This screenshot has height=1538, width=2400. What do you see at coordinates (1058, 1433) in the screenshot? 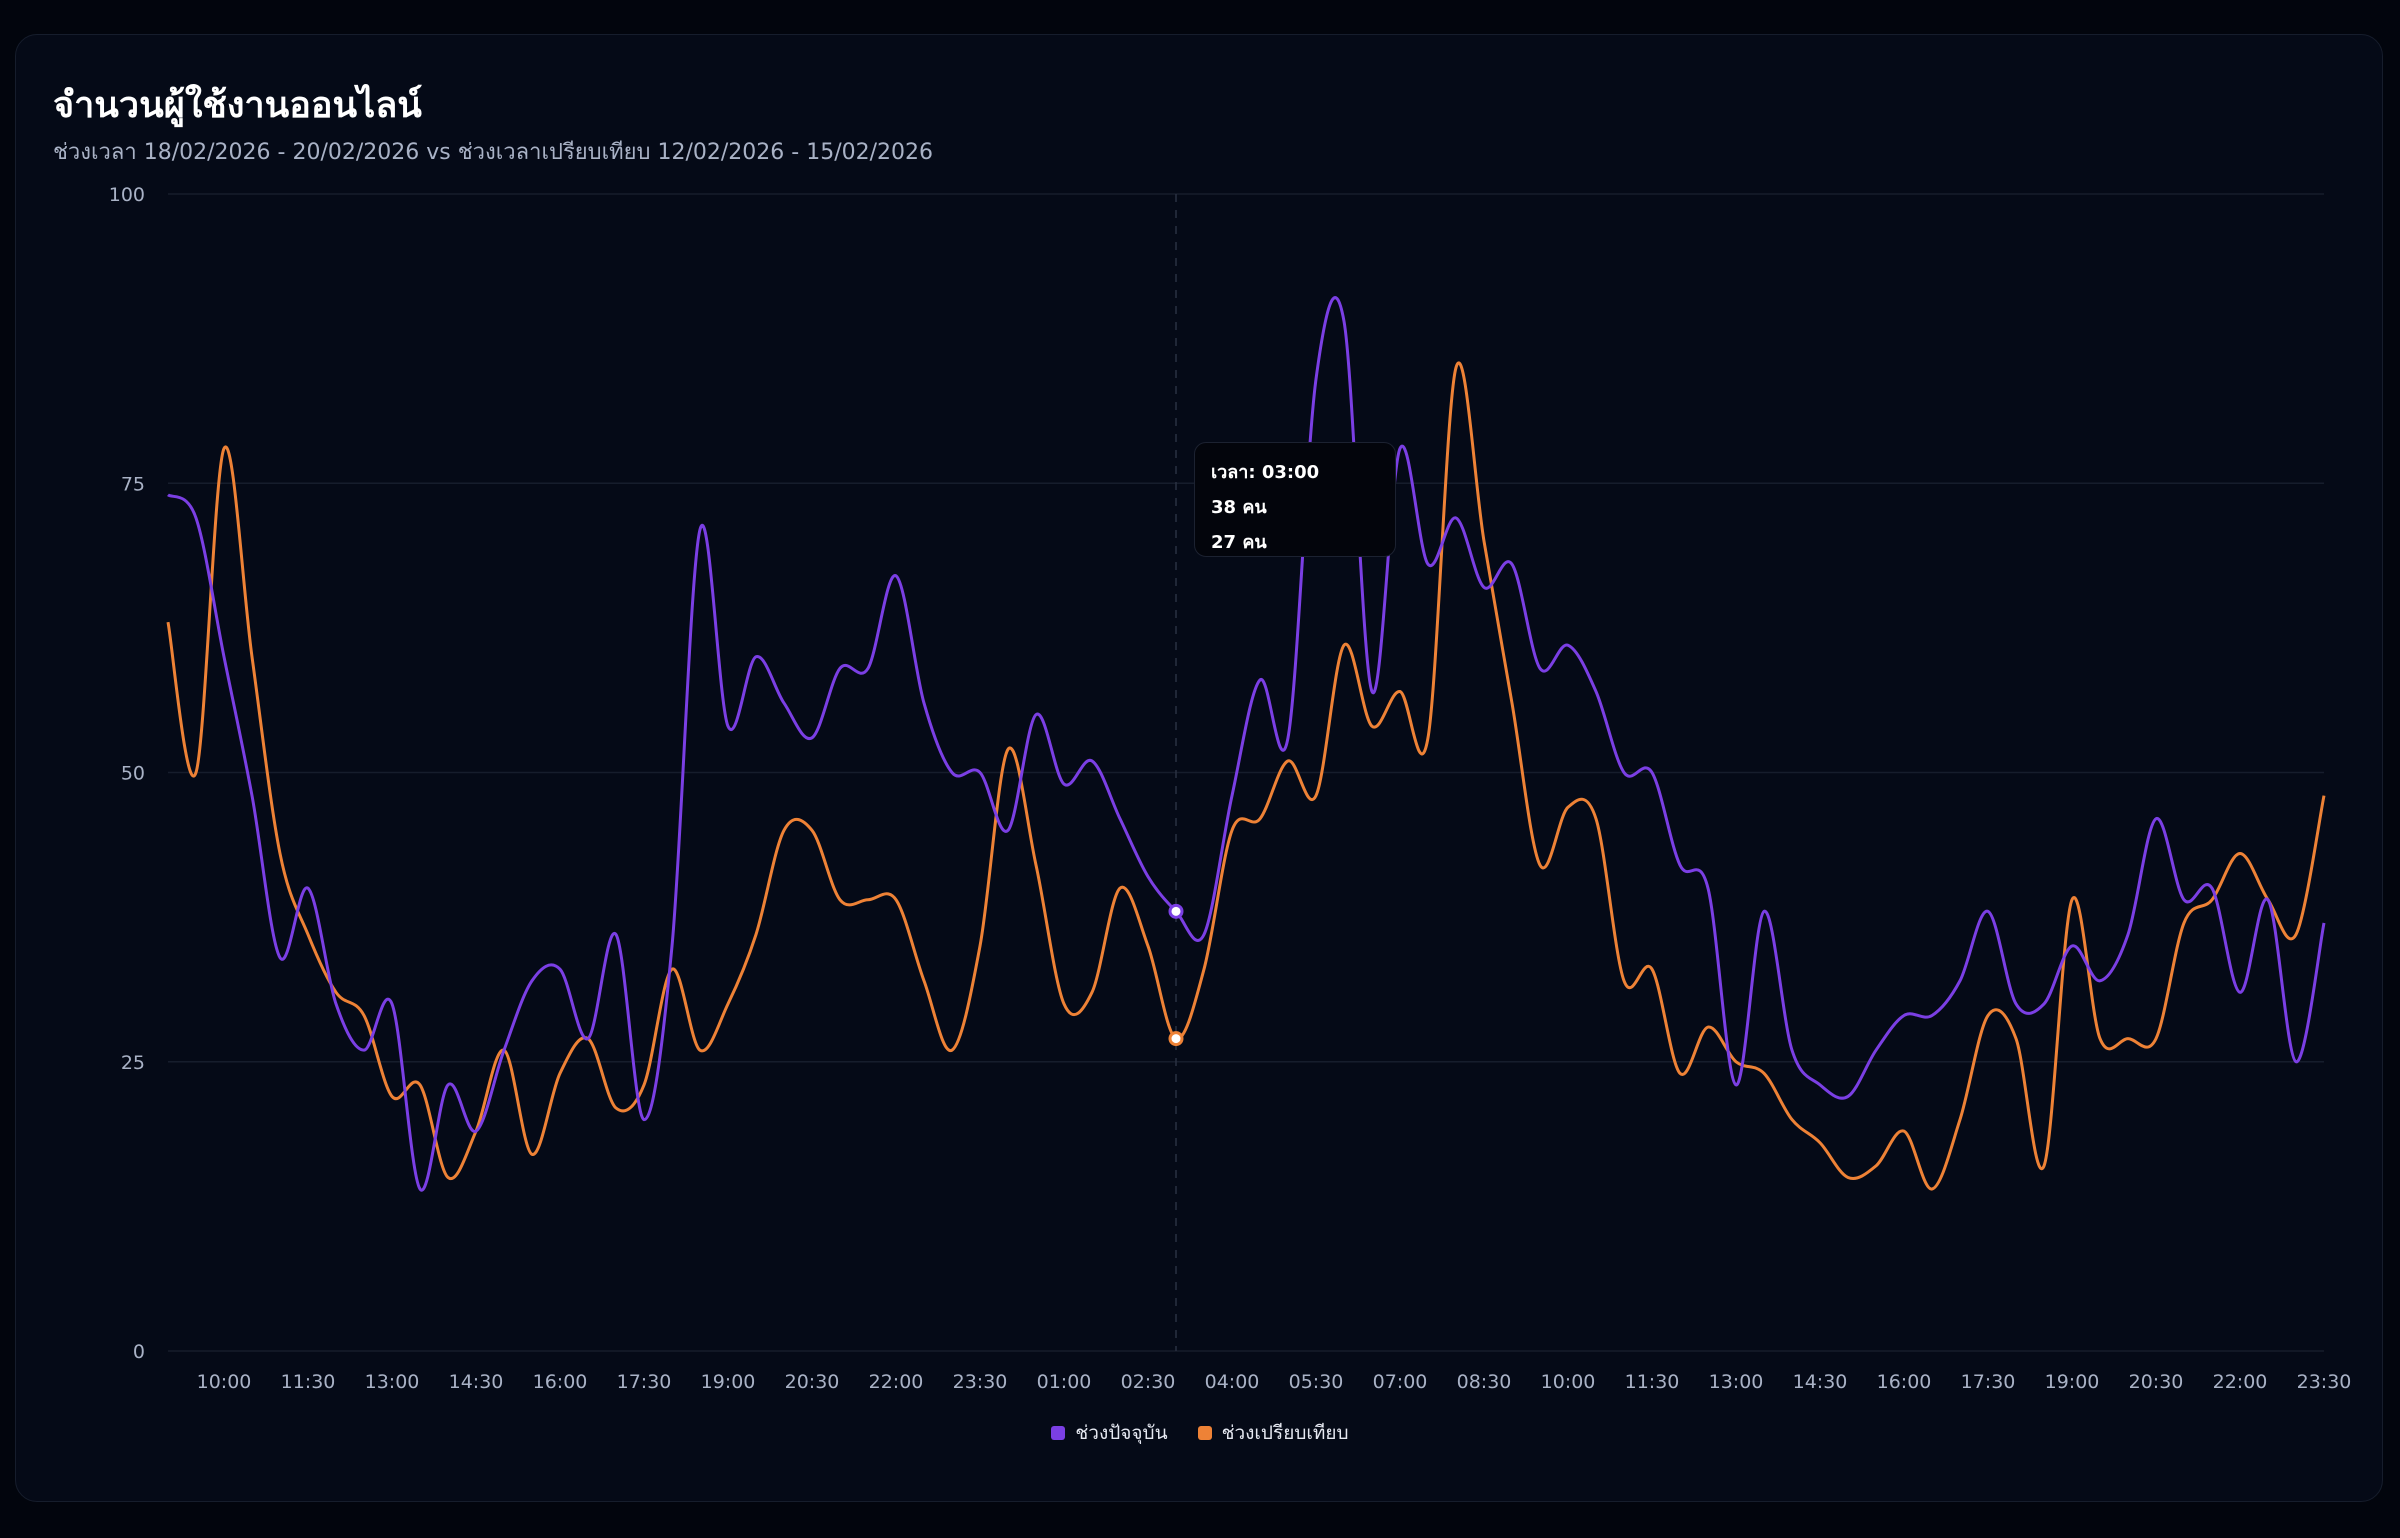
I see `legend-swatch-current` at bounding box center [1058, 1433].